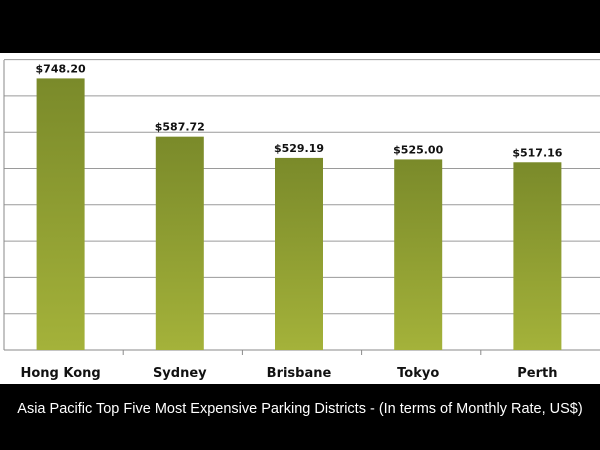 The image size is (600, 450). Describe the element at coordinates (179, 243) in the screenshot. I see `bar-sydney` at that location.